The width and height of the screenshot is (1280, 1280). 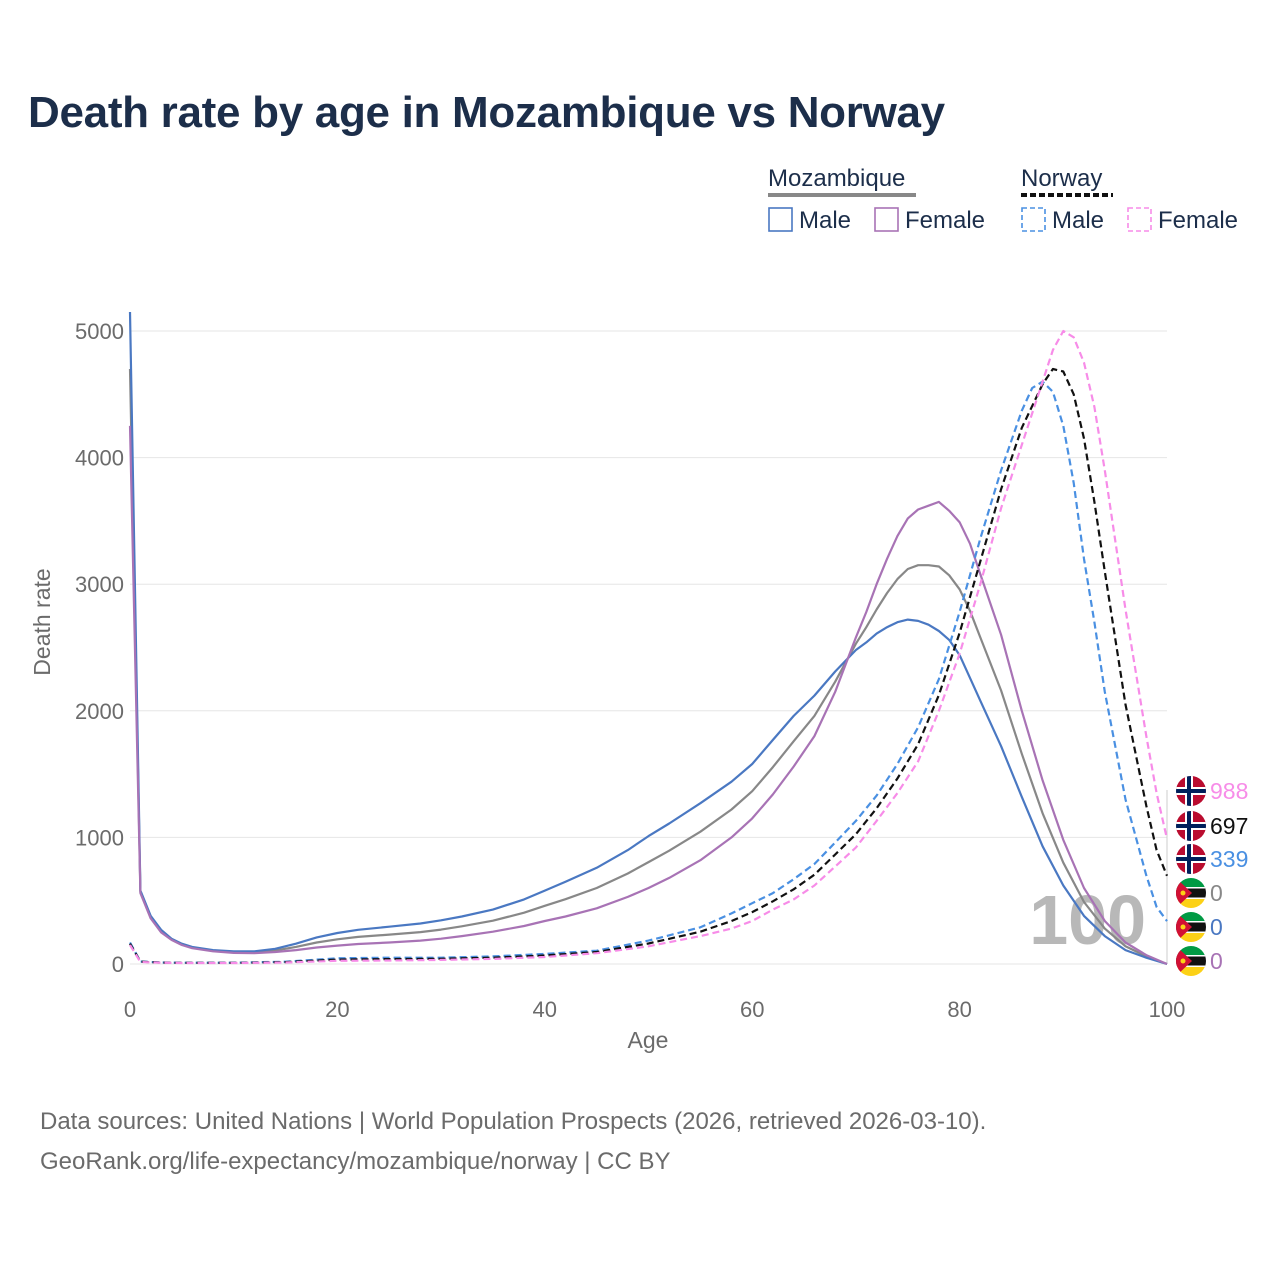 I want to click on x-tick-label: 80, so click(x=959, y=1009).